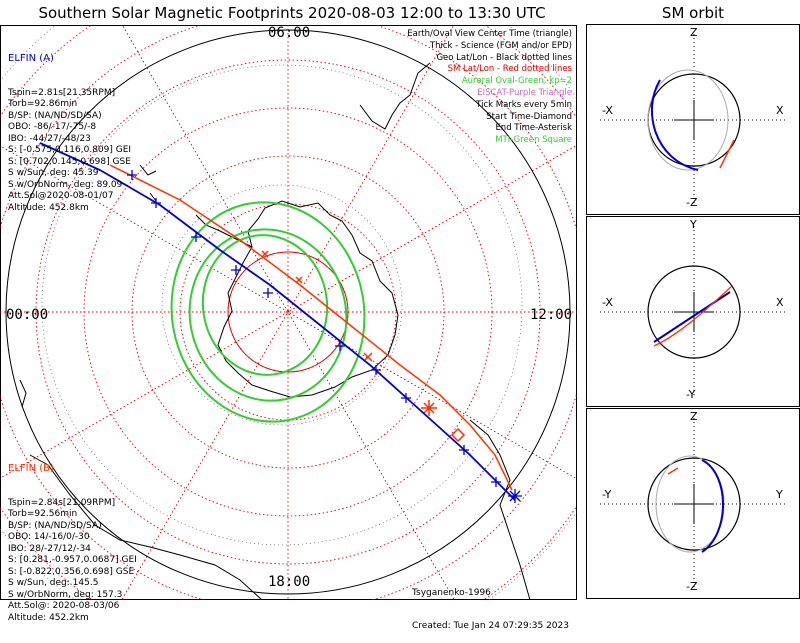 The height and width of the screenshot is (643, 800). Describe the element at coordinates (509, 69) in the screenshot. I see `legend-item: SM Lat/Lon - Red dotted lines` at that location.